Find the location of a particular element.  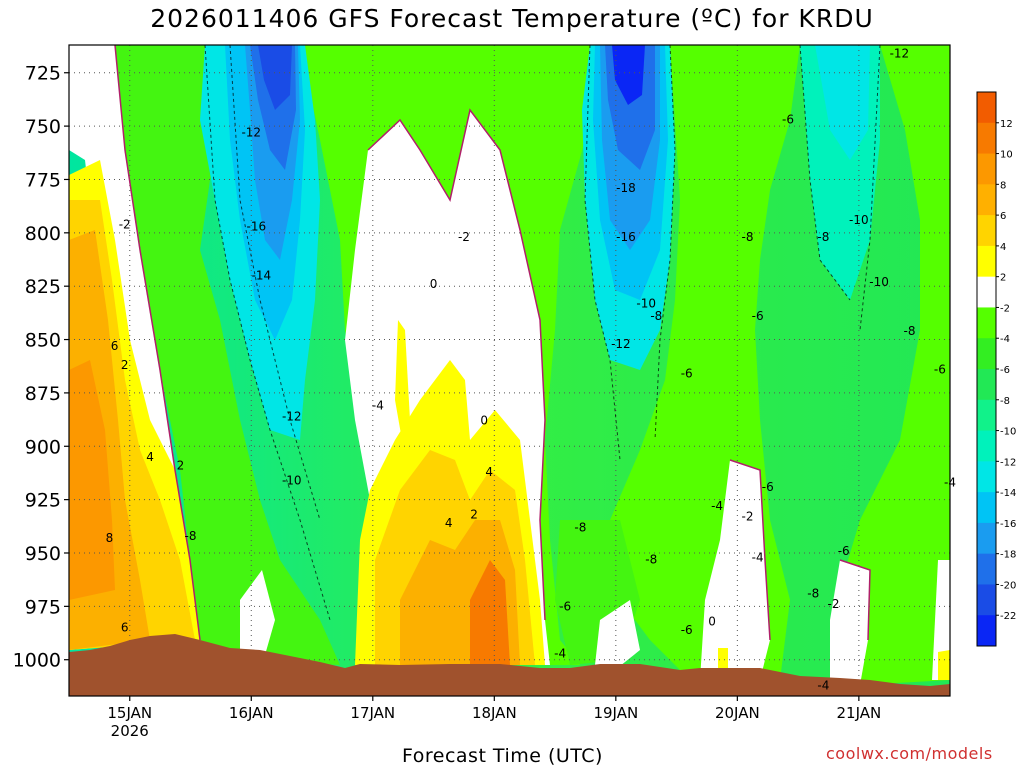

y-tick-label: 825 is located at coordinates (43, 287).